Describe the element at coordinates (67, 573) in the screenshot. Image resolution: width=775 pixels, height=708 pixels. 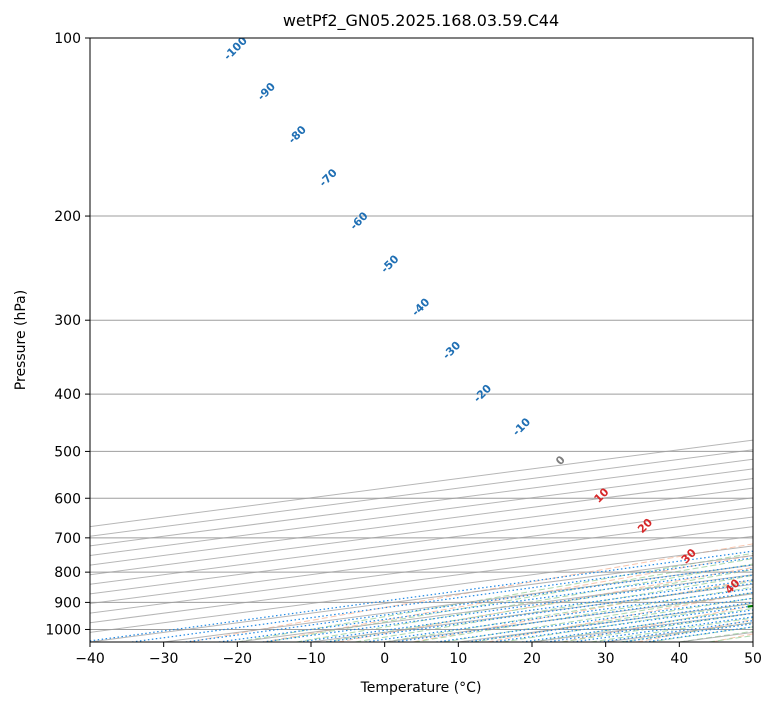
I see `y-tick-label: 800` at that location.